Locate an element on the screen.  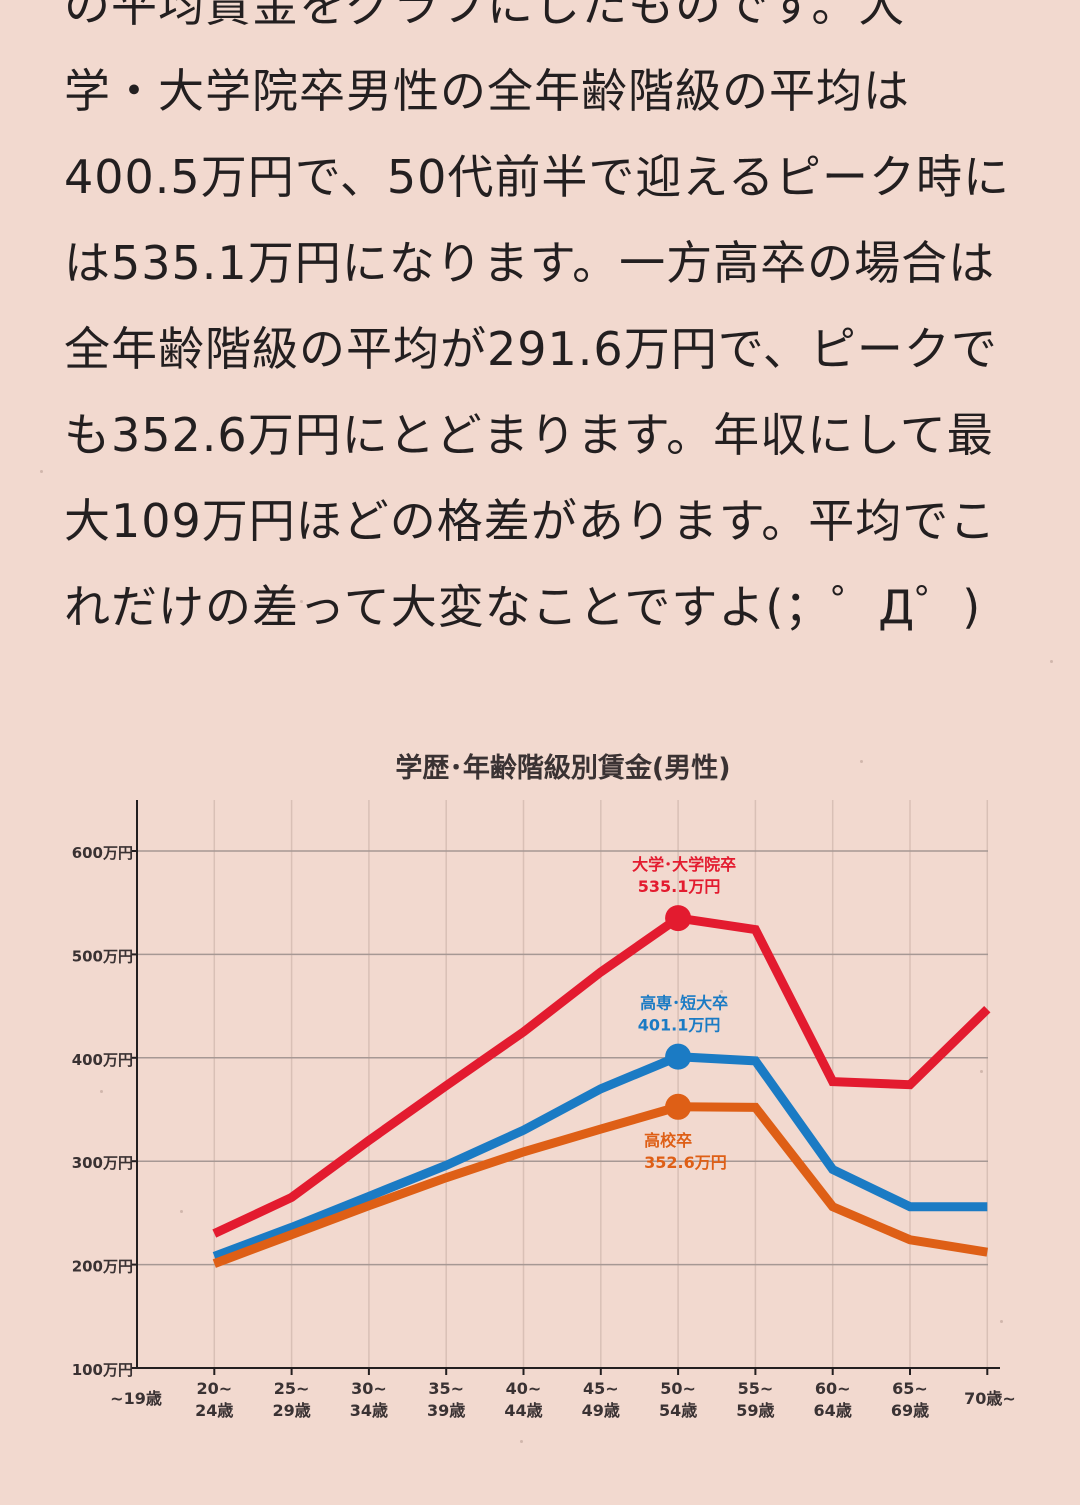
x-tick-label-line: 65~ is located at coordinates (910, 1388).